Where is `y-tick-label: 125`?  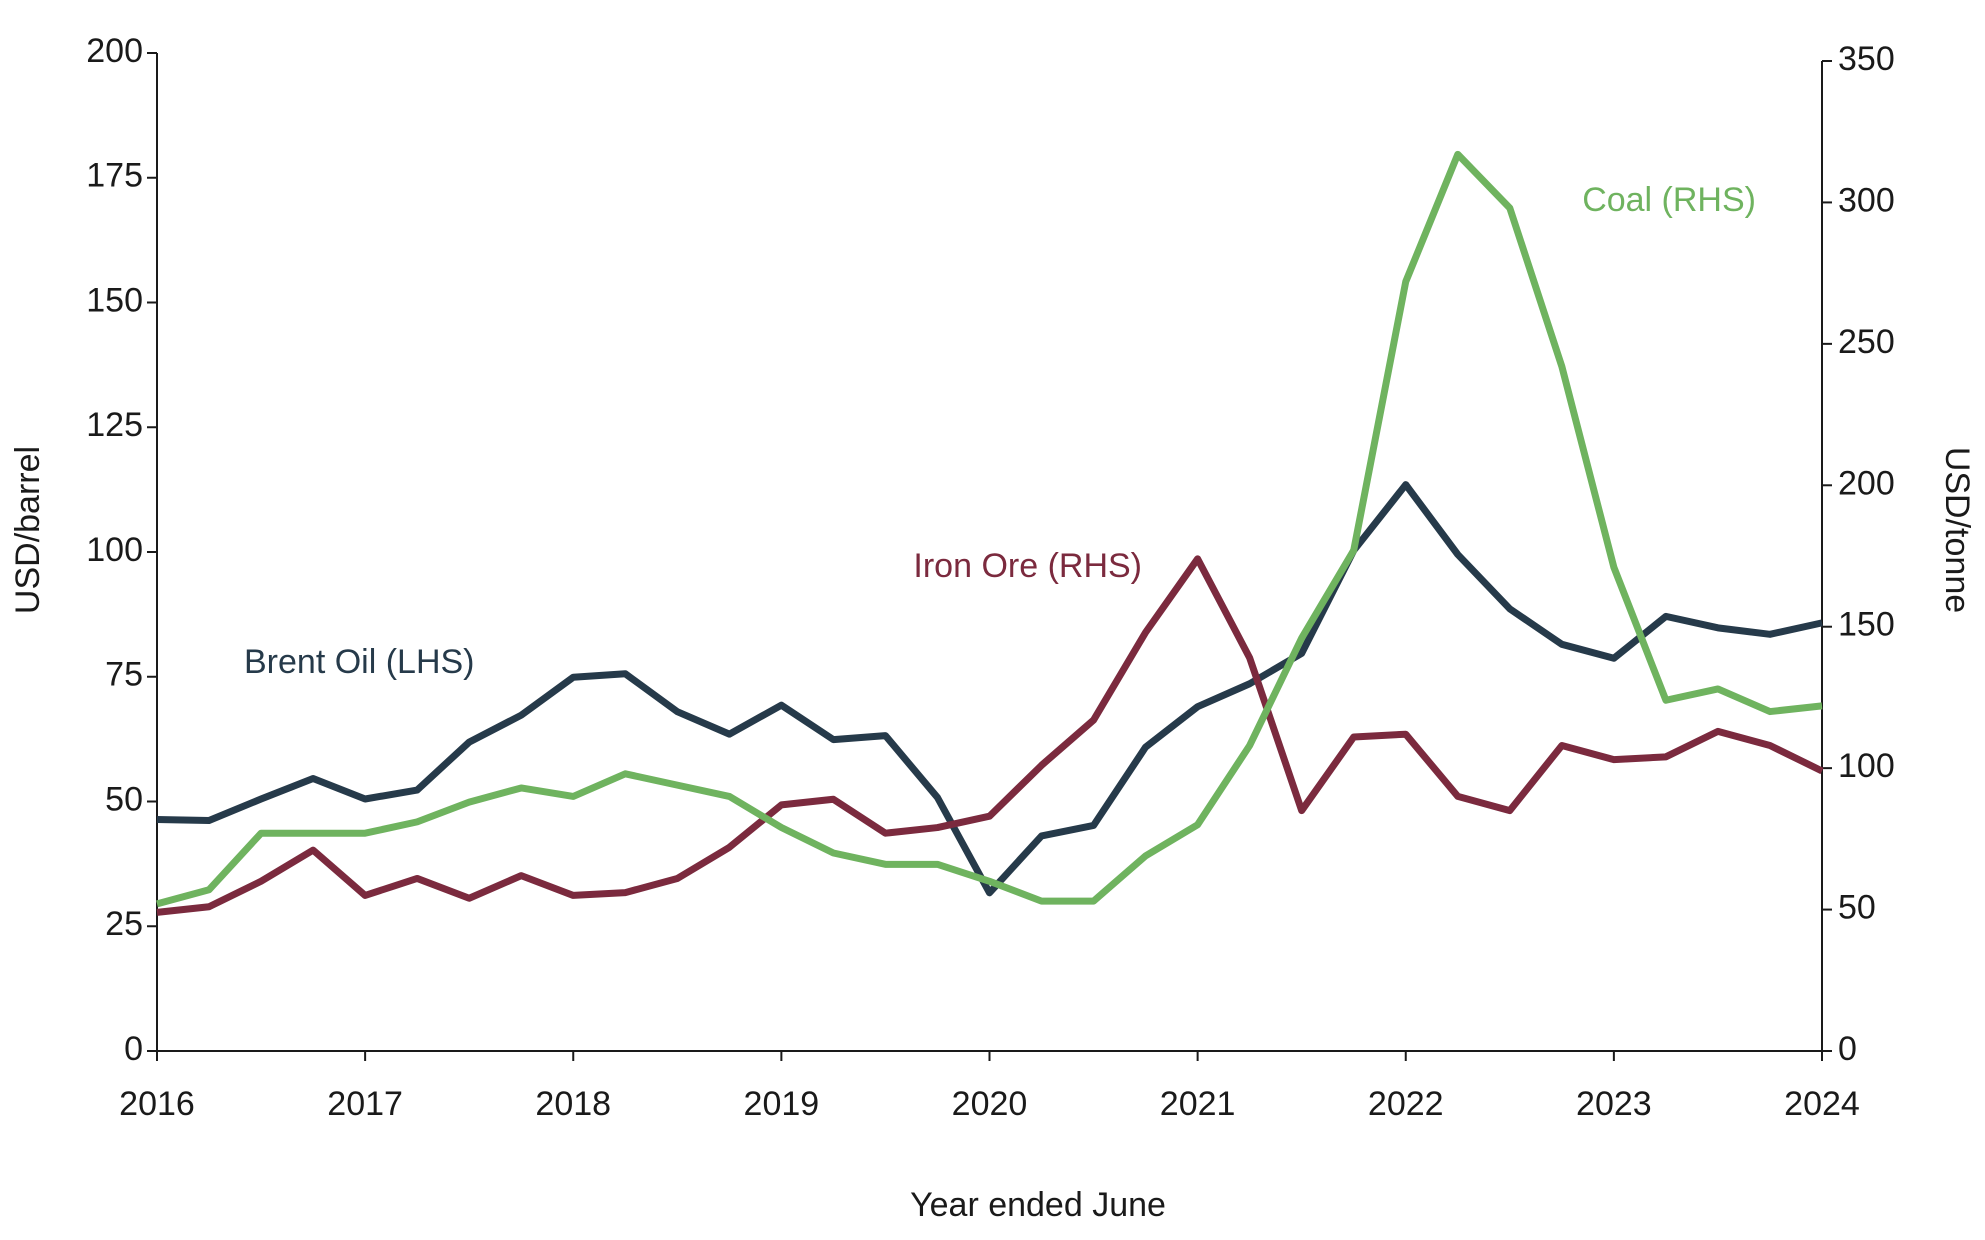 y-tick-label: 125 is located at coordinates (114, 425).